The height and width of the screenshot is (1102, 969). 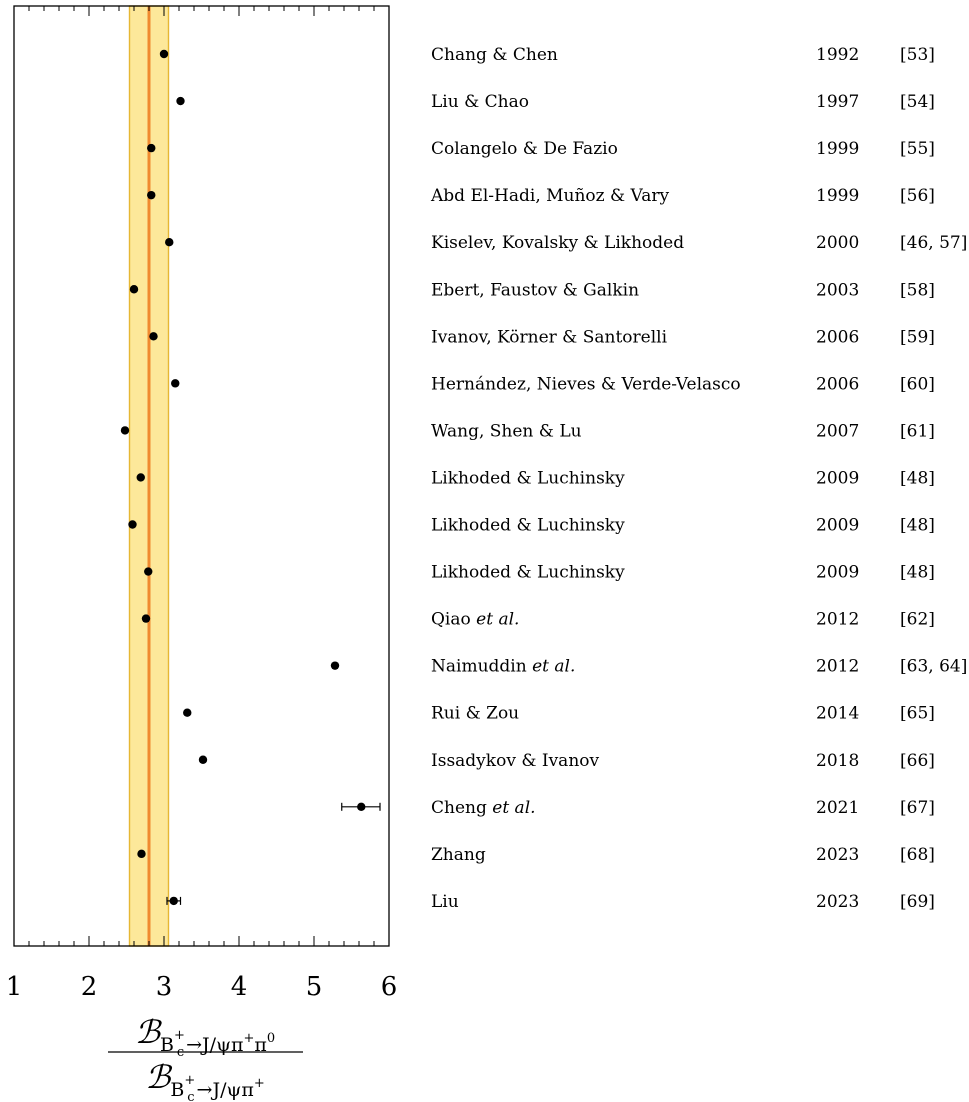 What do you see at coordinates (89, 987) in the screenshot?
I see `x-tick-label: 2` at bounding box center [89, 987].